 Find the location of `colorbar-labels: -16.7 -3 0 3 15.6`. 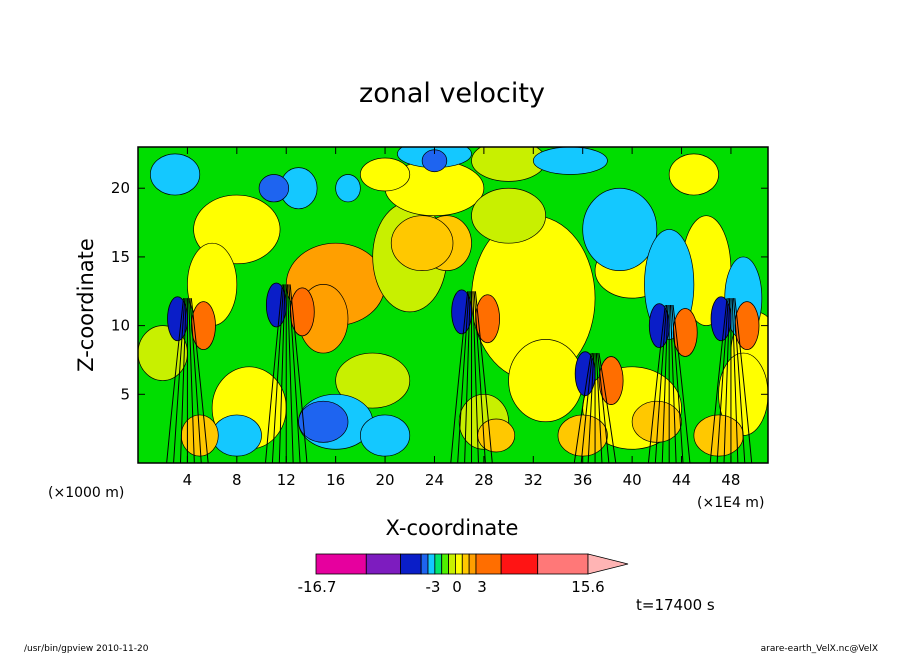

colorbar-labels: -16.7 -3 0 3 15.6 is located at coordinates (451, 587).